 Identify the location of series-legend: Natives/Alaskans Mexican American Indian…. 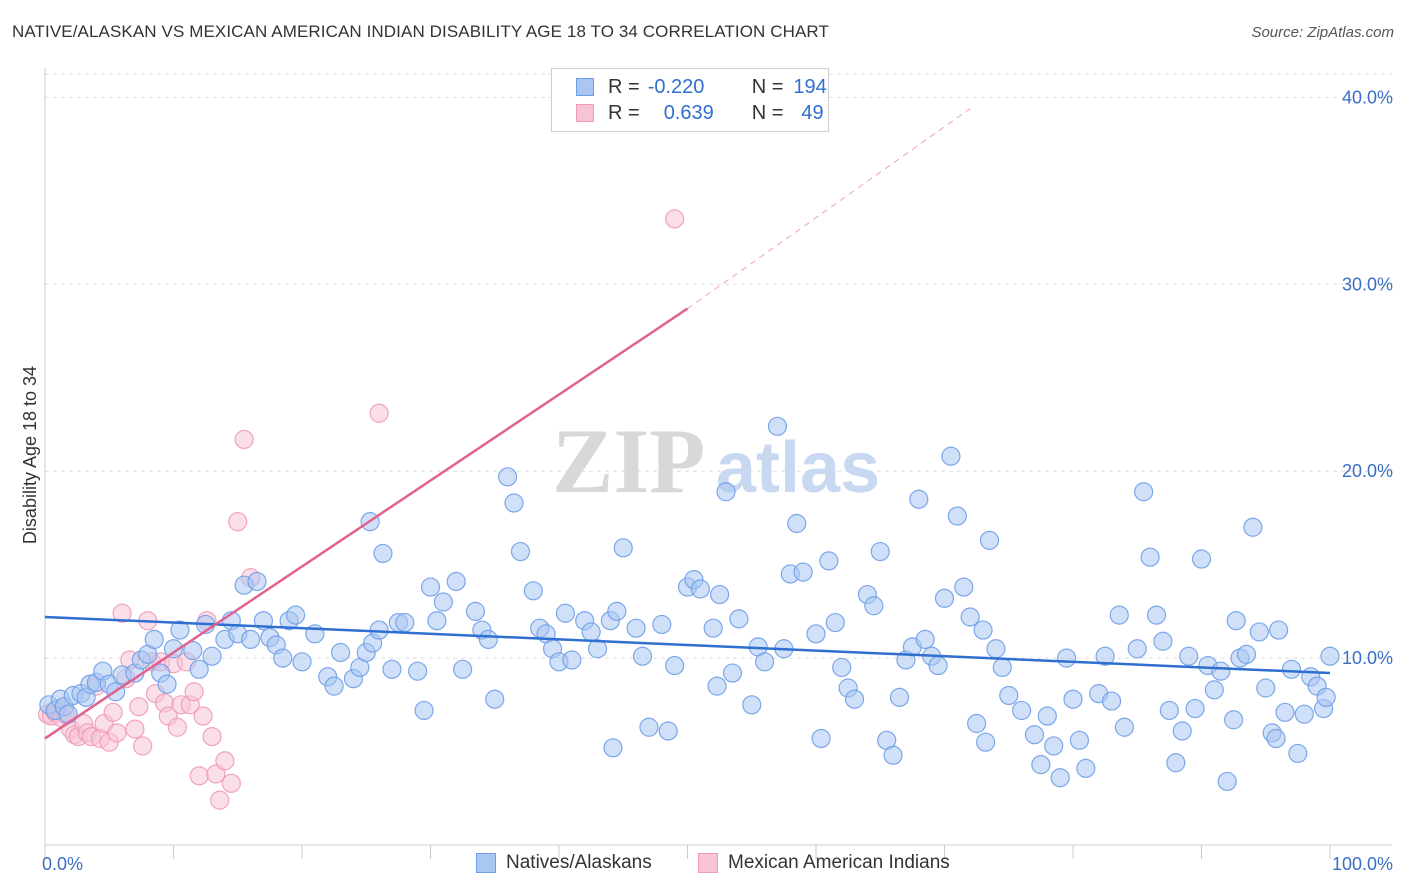
(703, 865).